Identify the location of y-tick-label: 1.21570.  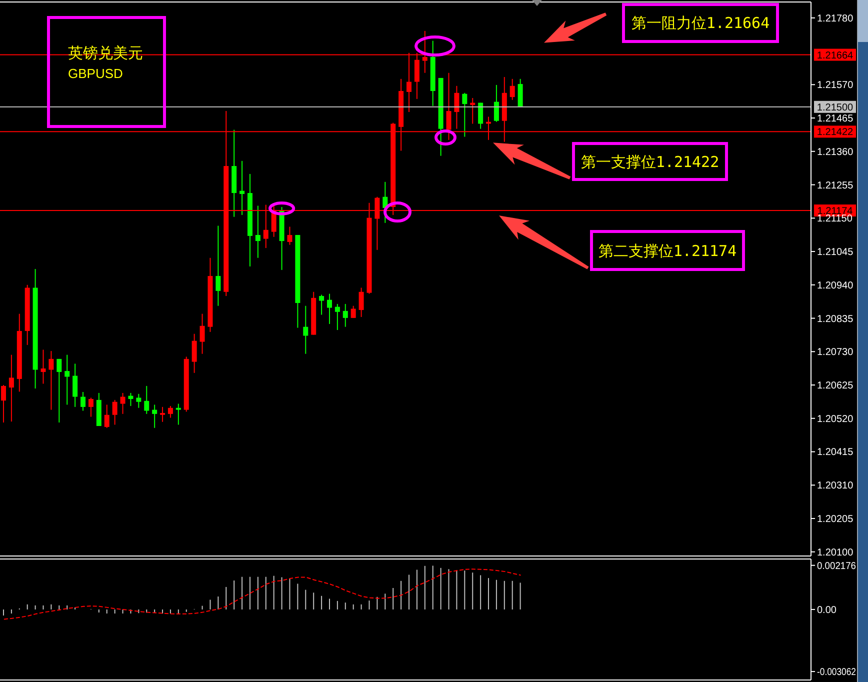
(835, 86).